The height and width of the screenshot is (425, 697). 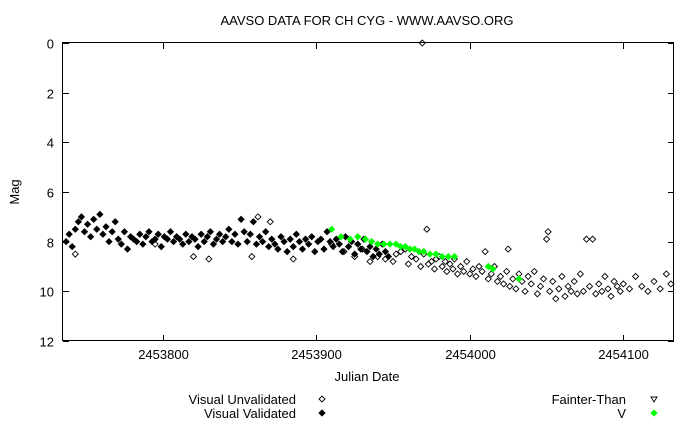 I want to click on x-tick-label: 2453900, so click(x=316, y=354).